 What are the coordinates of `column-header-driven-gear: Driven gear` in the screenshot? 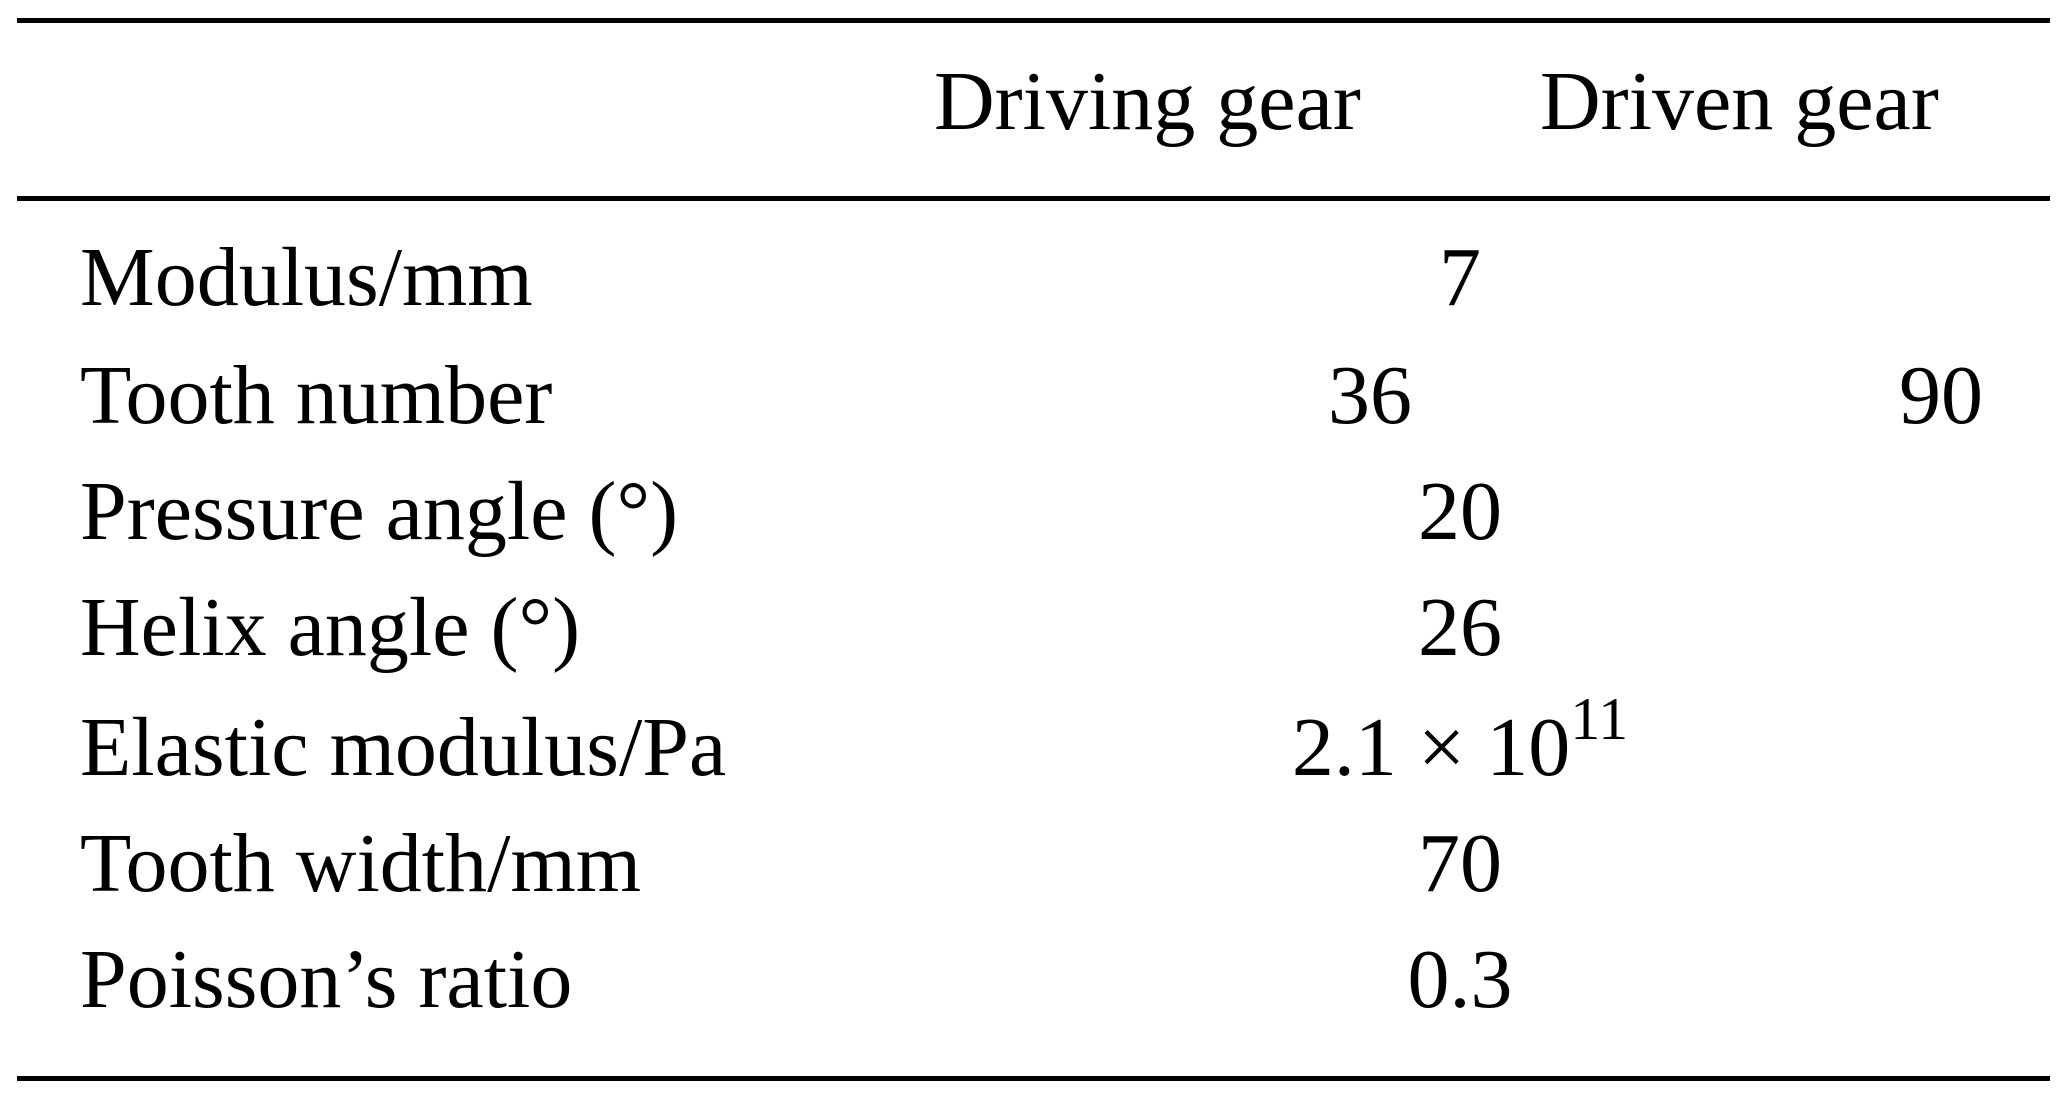 It's located at (1739, 101).